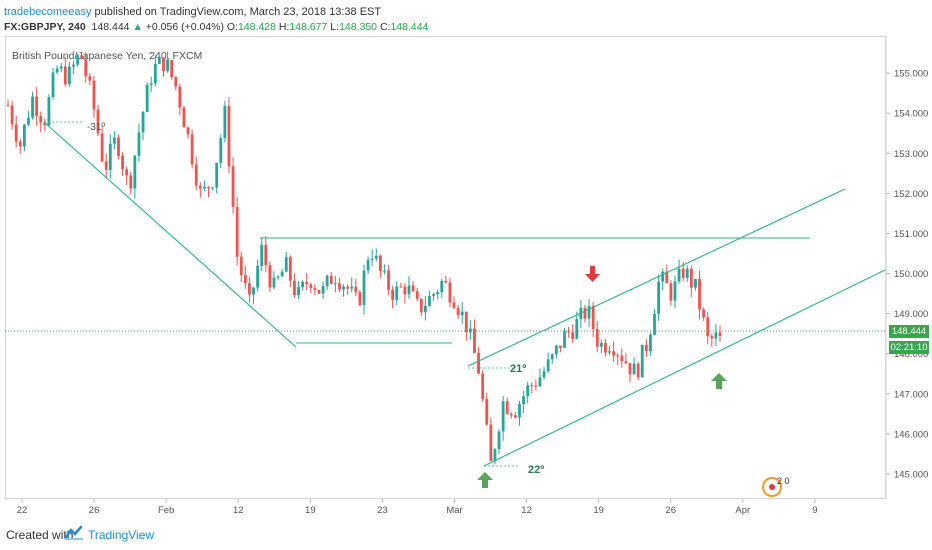  I want to click on tradingview-brand-link: TradingView, so click(121, 535).